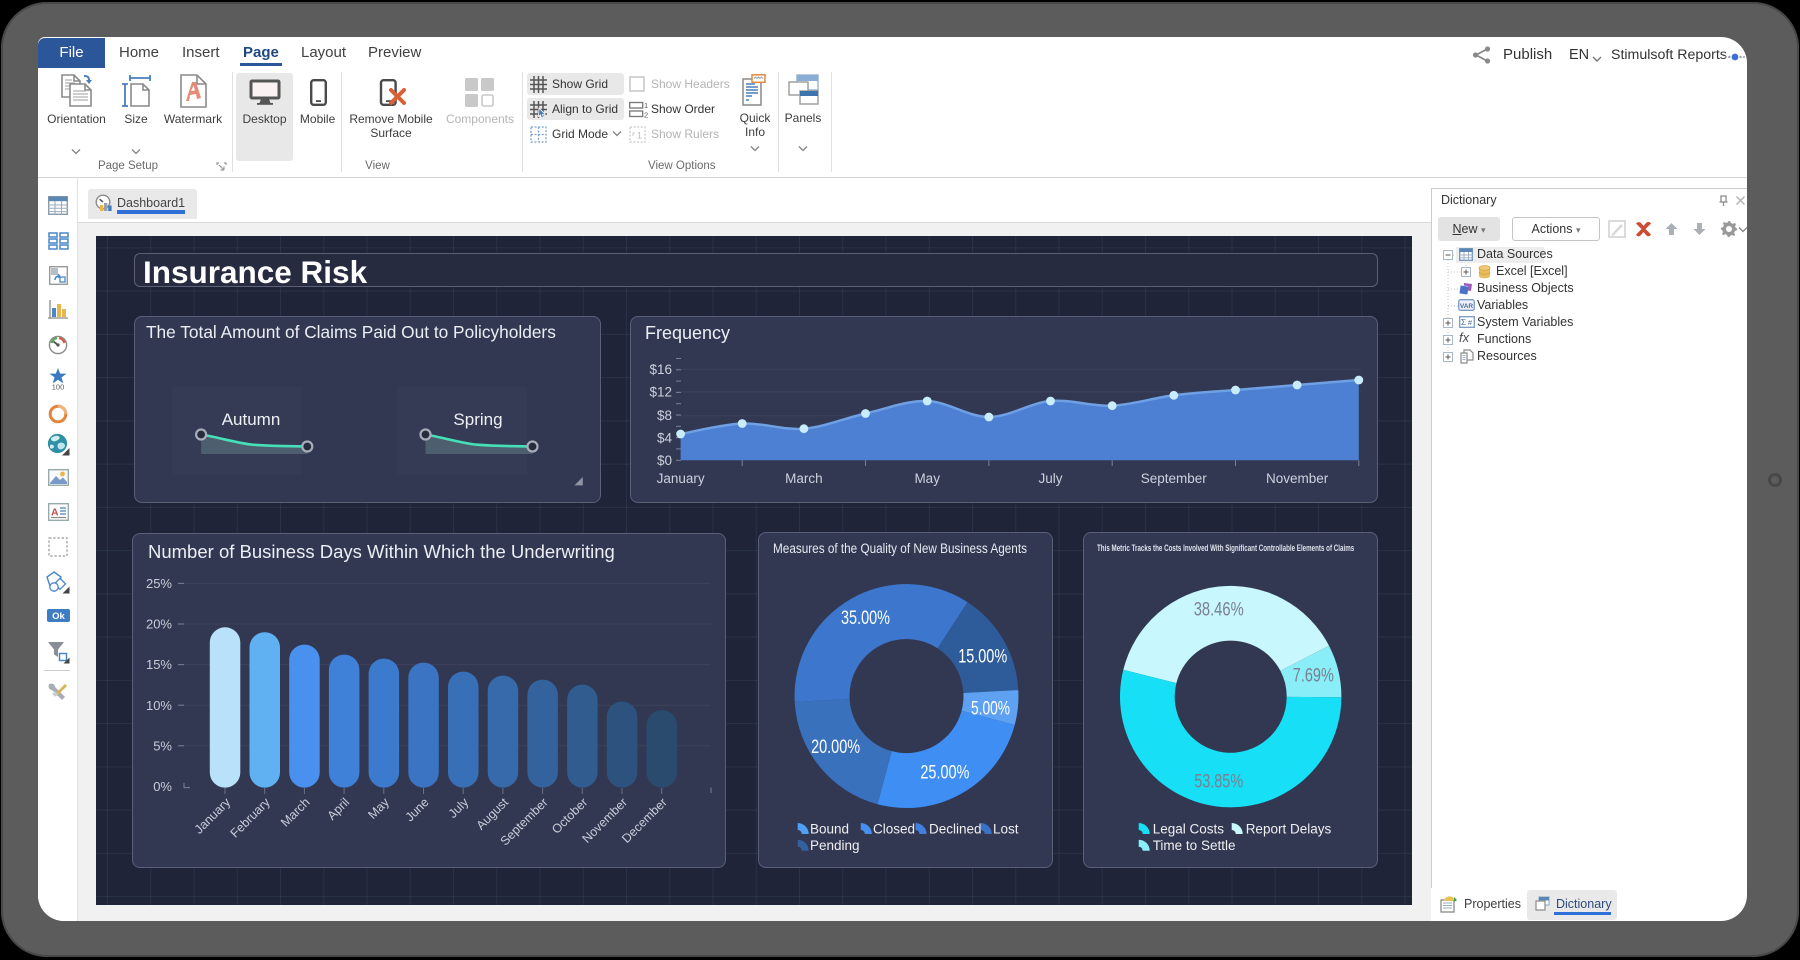 This screenshot has width=1800, height=960. I want to click on svg-text: 100, so click(58, 387).